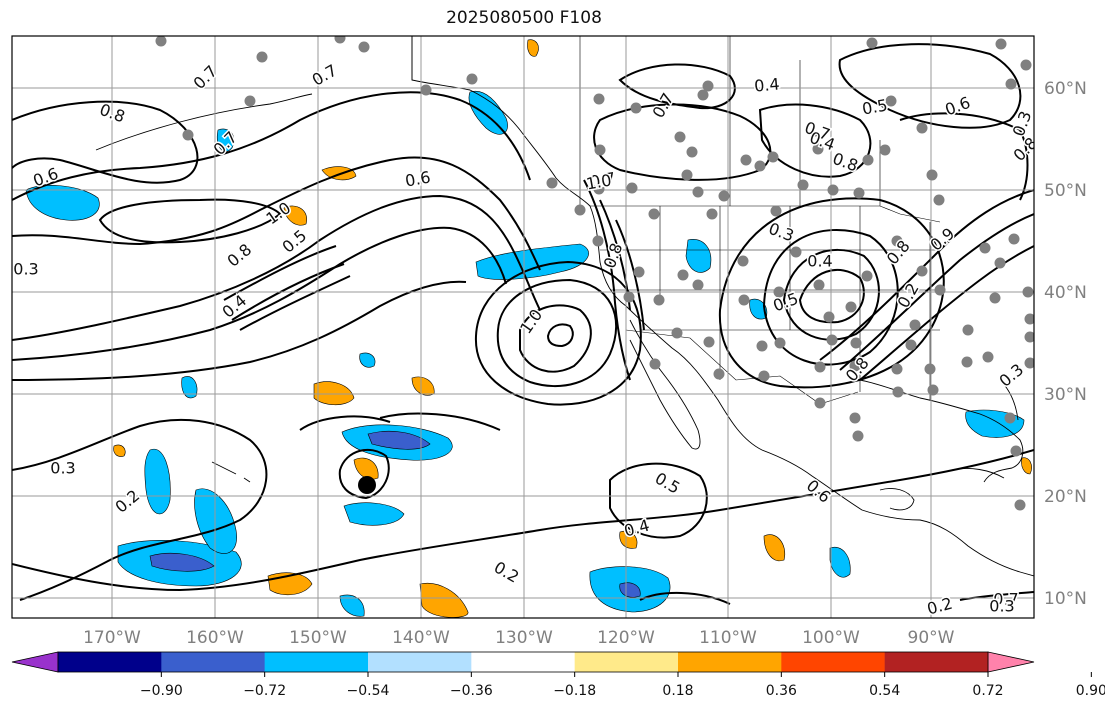 Image resolution: width=1105 pixels, height=712 pixels. I want to click on shade-blue, so click(399, 440).